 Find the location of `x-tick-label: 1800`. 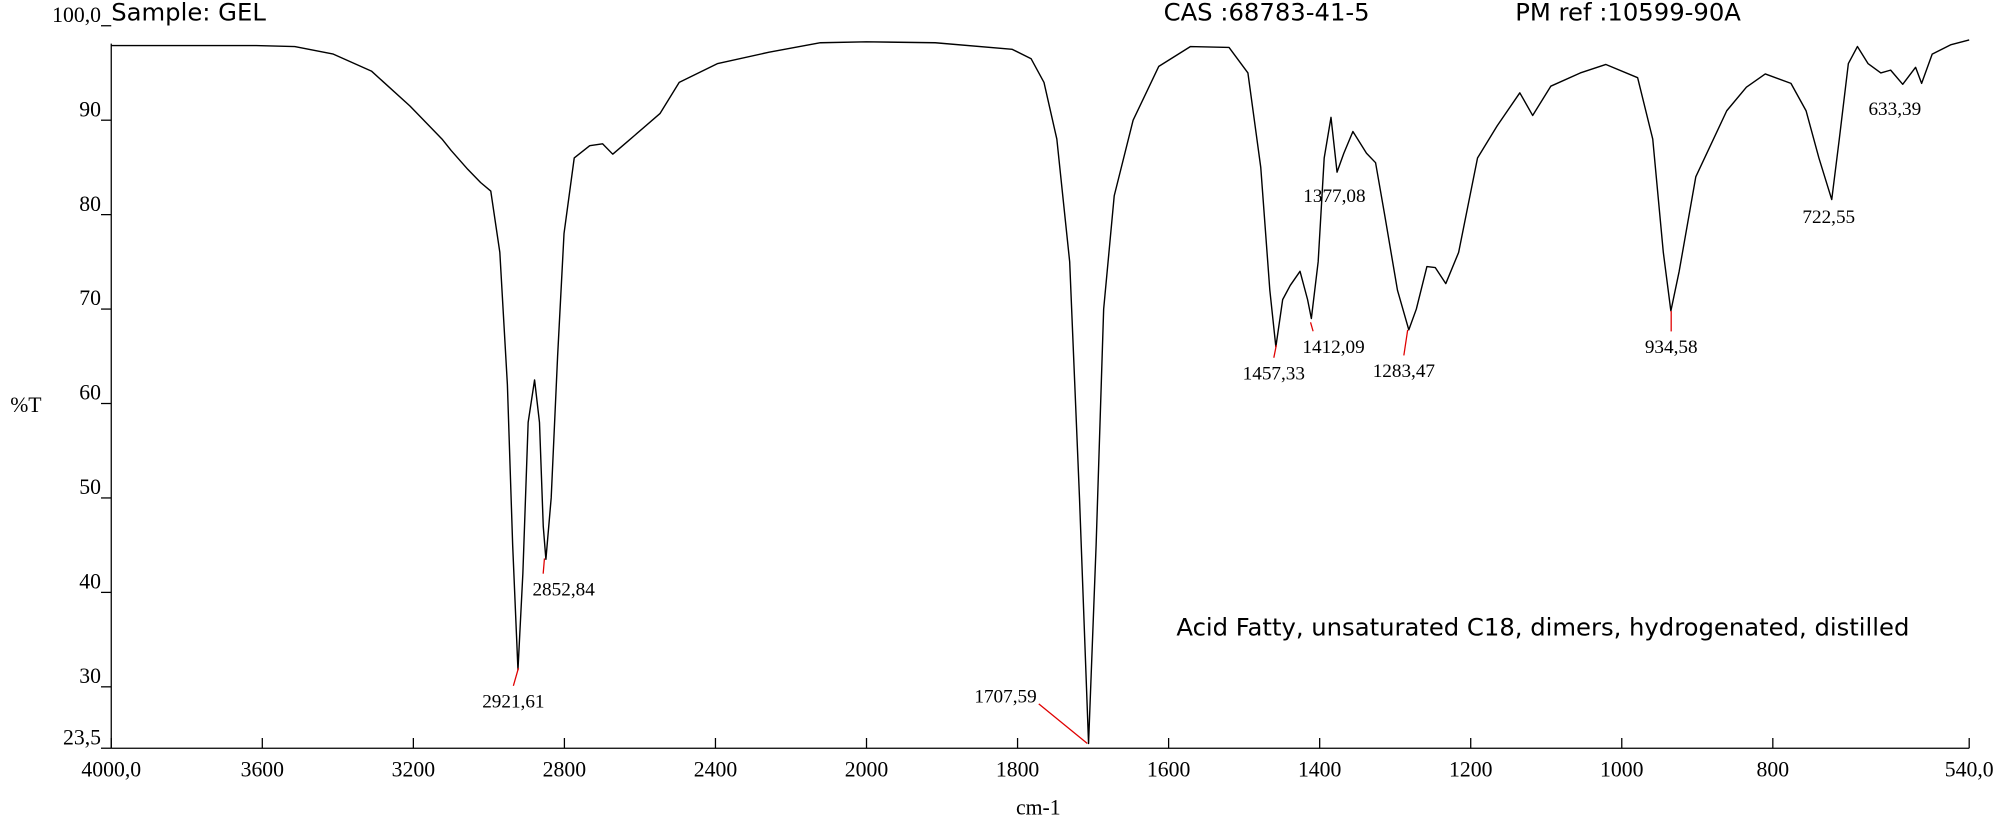

x-tick-label: 1800 is located at coordinates (1018, 769).